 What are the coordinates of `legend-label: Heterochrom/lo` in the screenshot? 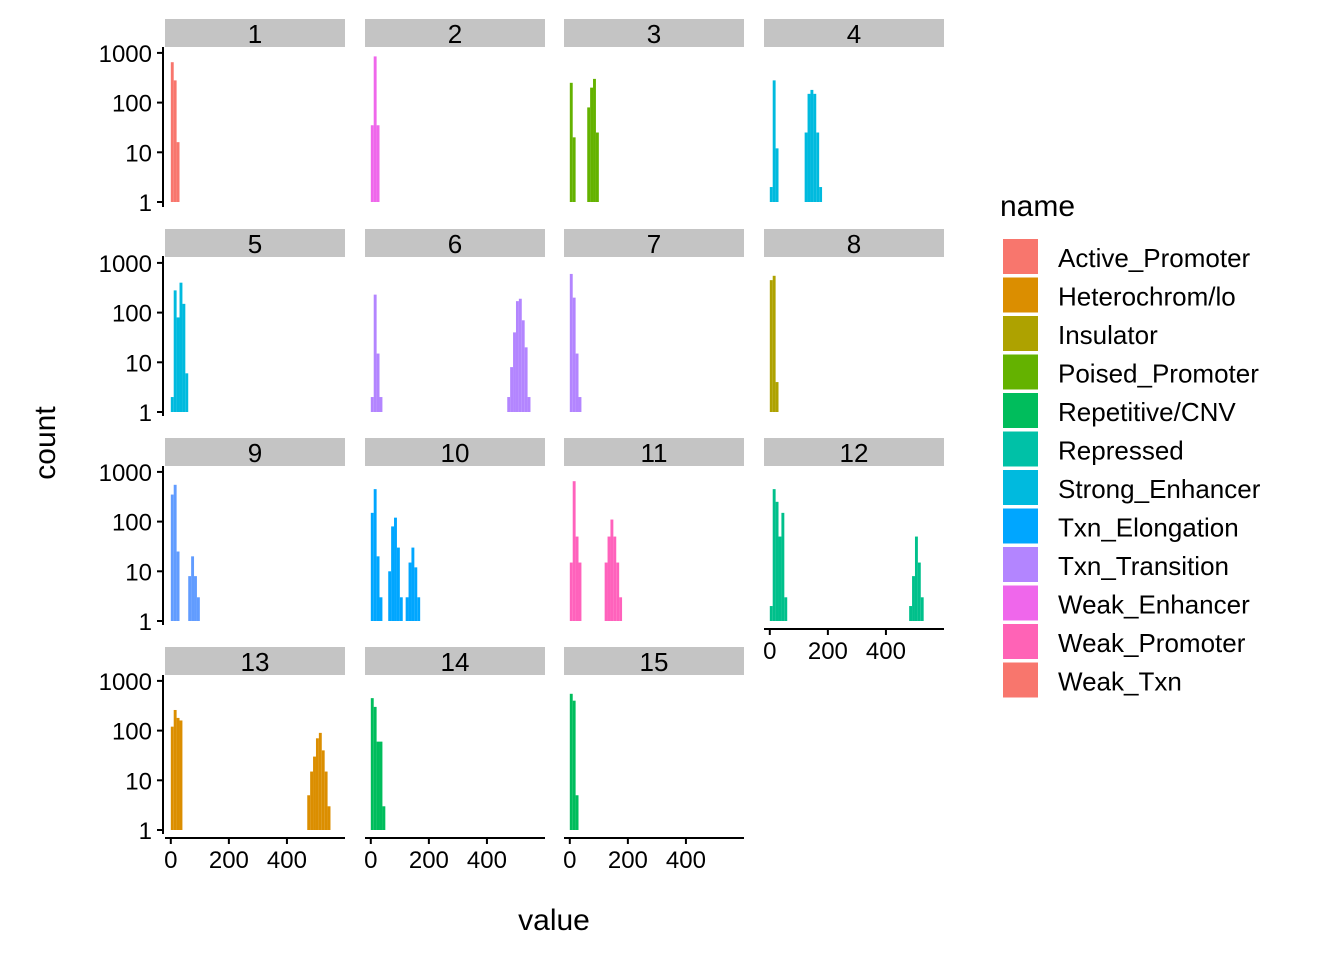 It's located at (1147, 297).